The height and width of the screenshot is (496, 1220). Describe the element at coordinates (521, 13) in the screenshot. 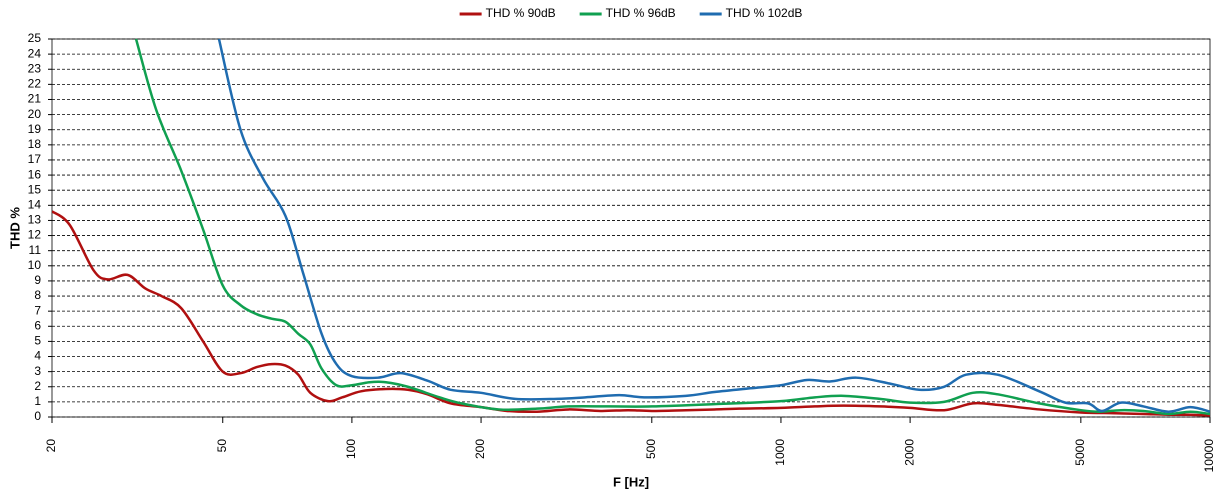

I see `legend-label: THD % 90dB` at that location.